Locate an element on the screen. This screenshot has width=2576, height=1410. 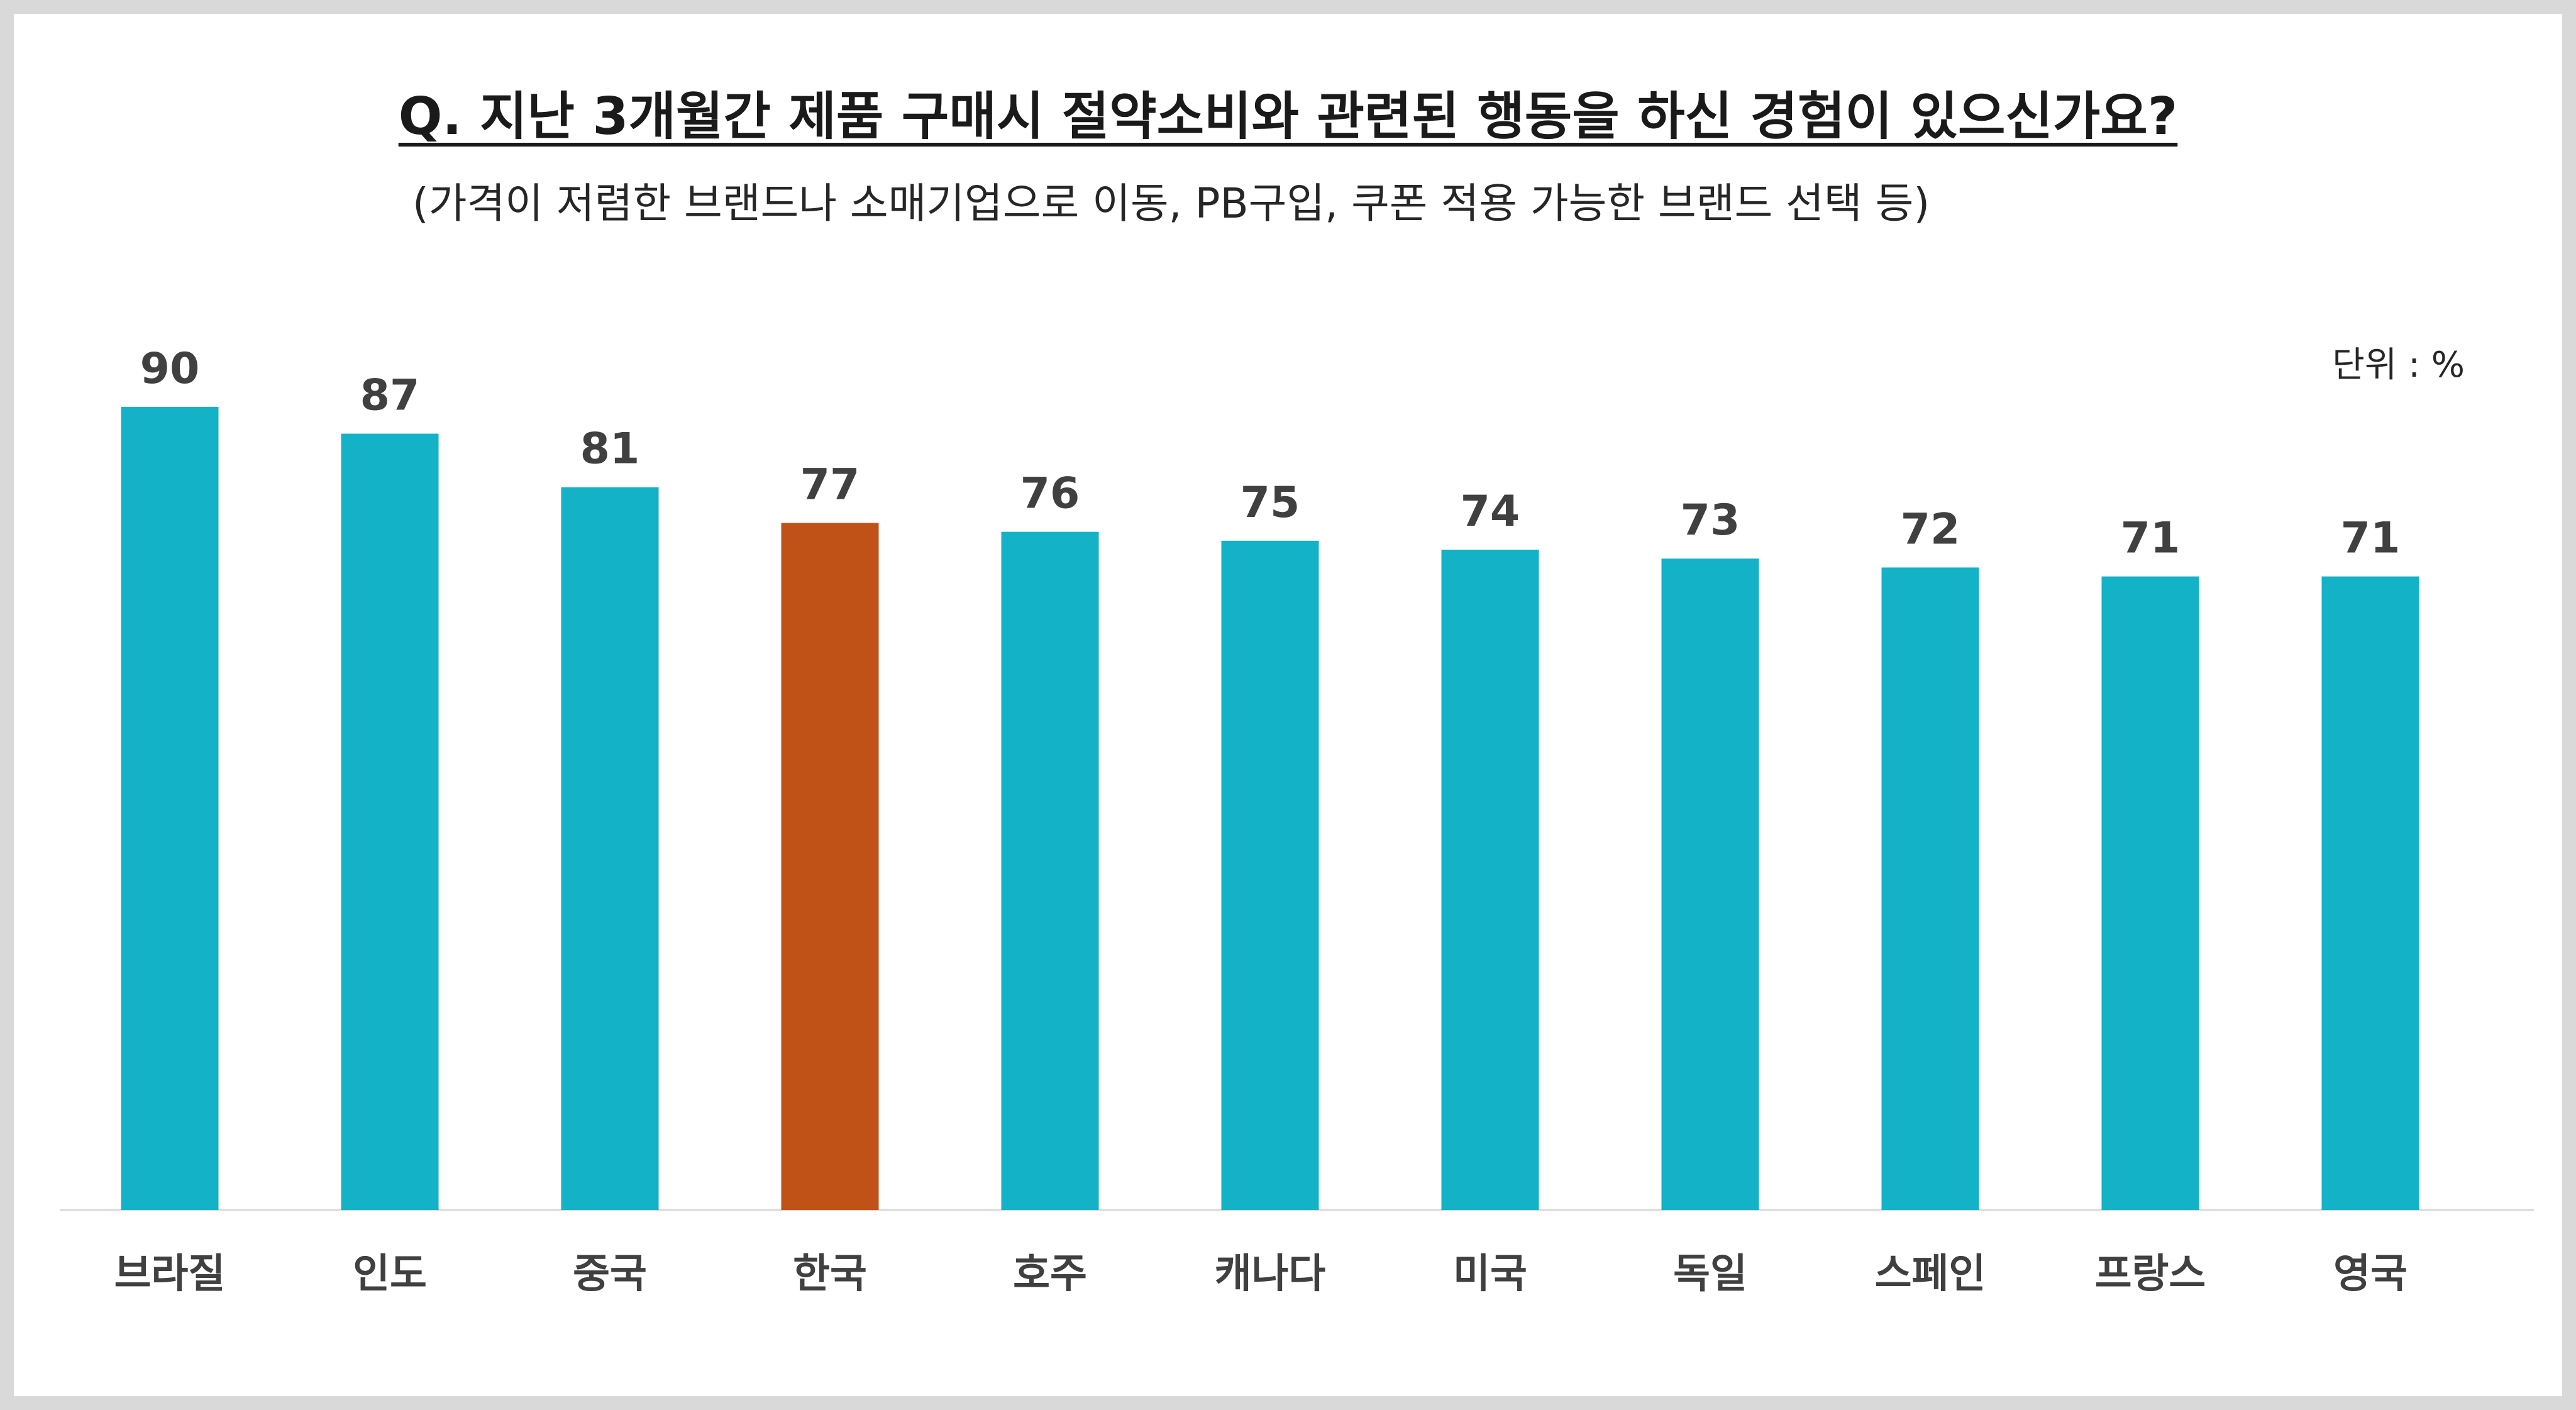
value-label-1: 87 is located at coordinates (390, 396).